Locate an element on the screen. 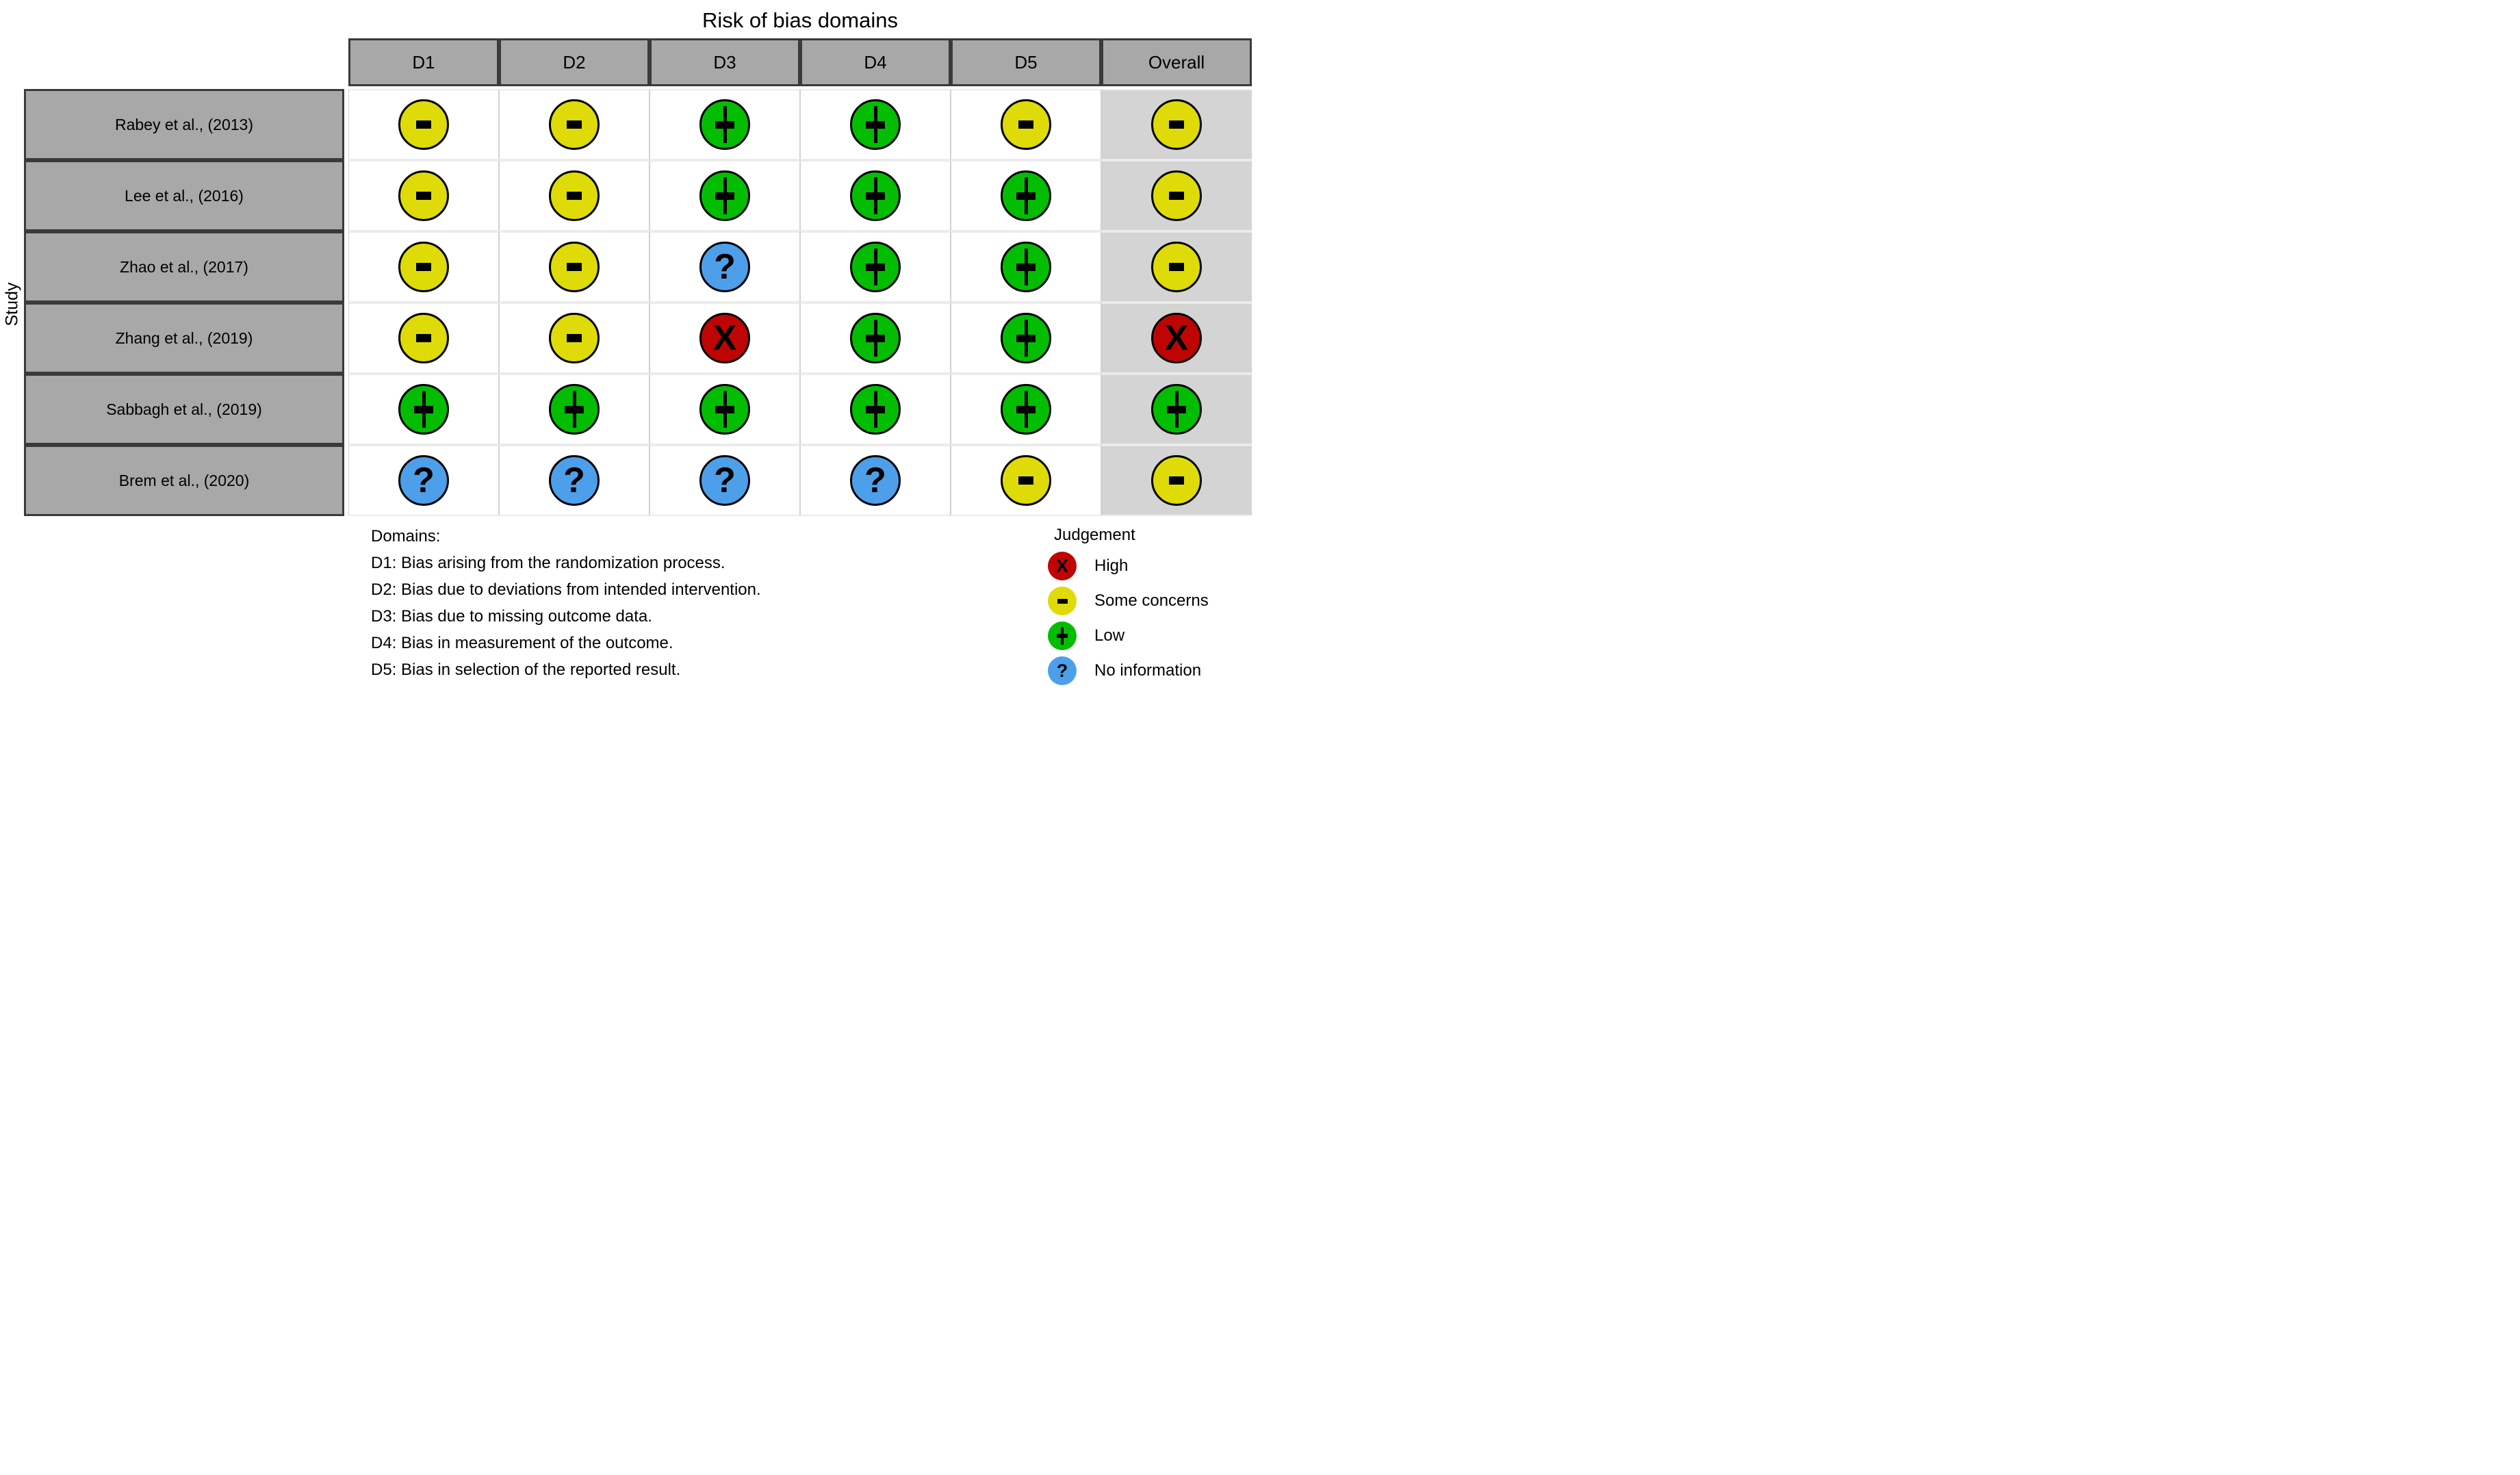  matrix-cell-d2-row2 is located at coordinates (574, 196).